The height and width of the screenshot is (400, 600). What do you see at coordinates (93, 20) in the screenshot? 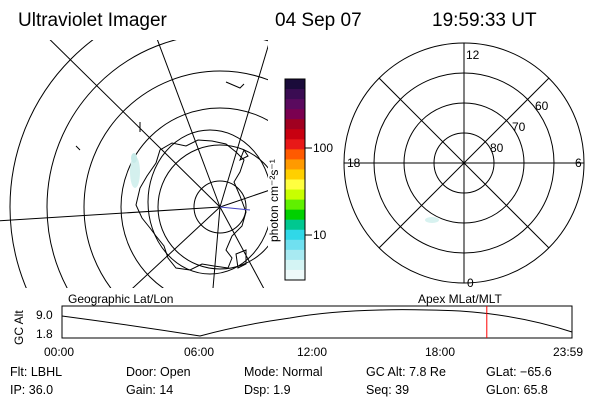
I see `instrument-title: Ultraviolet Imager` at bounding box center [93, 20].